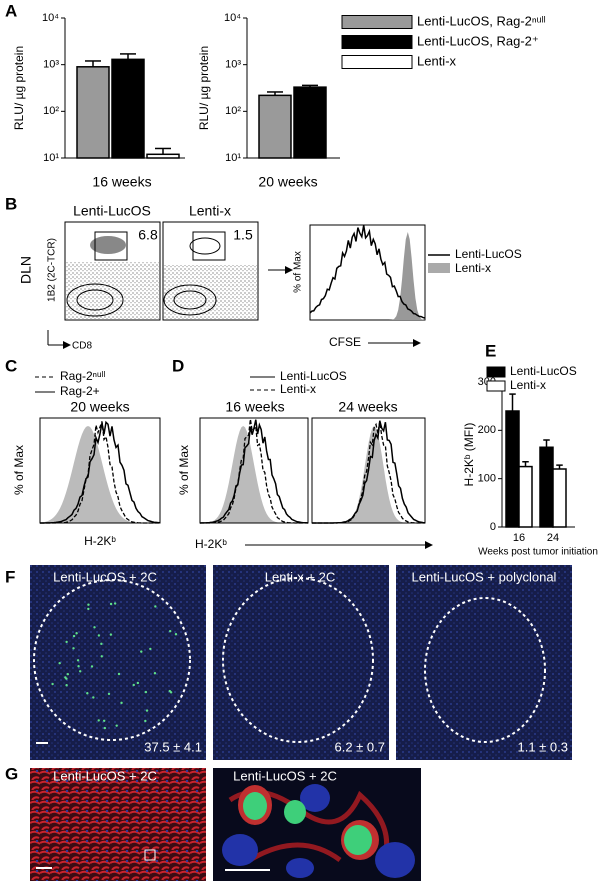  Describe the element at coordinates (493, 527) in the screenshot. I see `y-tick-label: 0` at that location.